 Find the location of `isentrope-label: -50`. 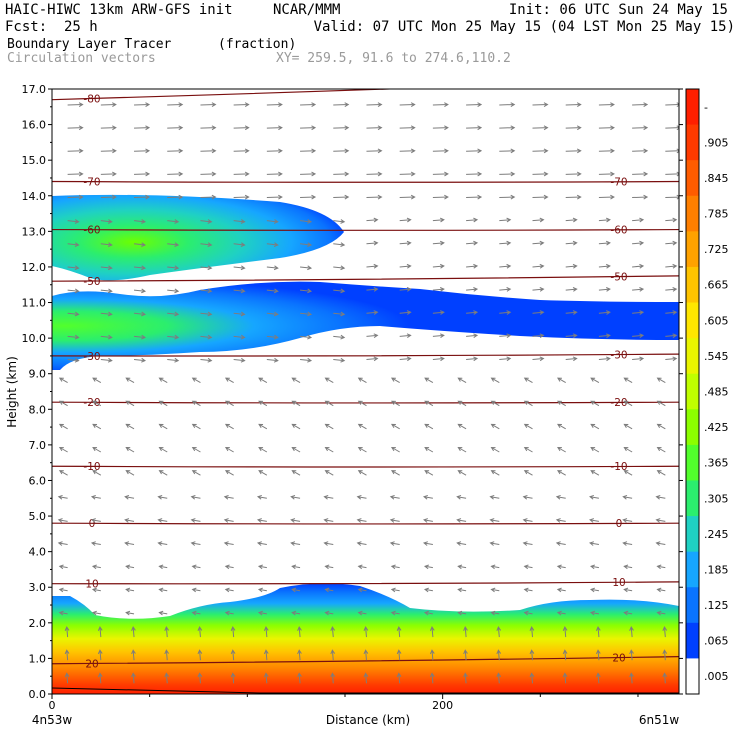

isentrope-label: -50 is located at coordinates (91, 282).